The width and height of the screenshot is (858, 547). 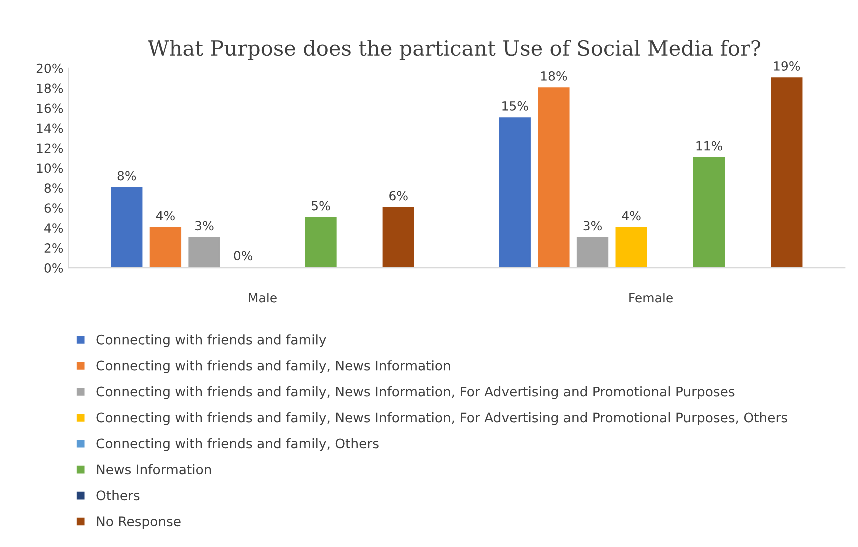 What do you see at coordinates (442, 419) in the screenshot?
I see `legend-label: Connecting with friends and family, News Information, For Advertising and Promotional Purposes, Others` at bounding box center [442, 419].